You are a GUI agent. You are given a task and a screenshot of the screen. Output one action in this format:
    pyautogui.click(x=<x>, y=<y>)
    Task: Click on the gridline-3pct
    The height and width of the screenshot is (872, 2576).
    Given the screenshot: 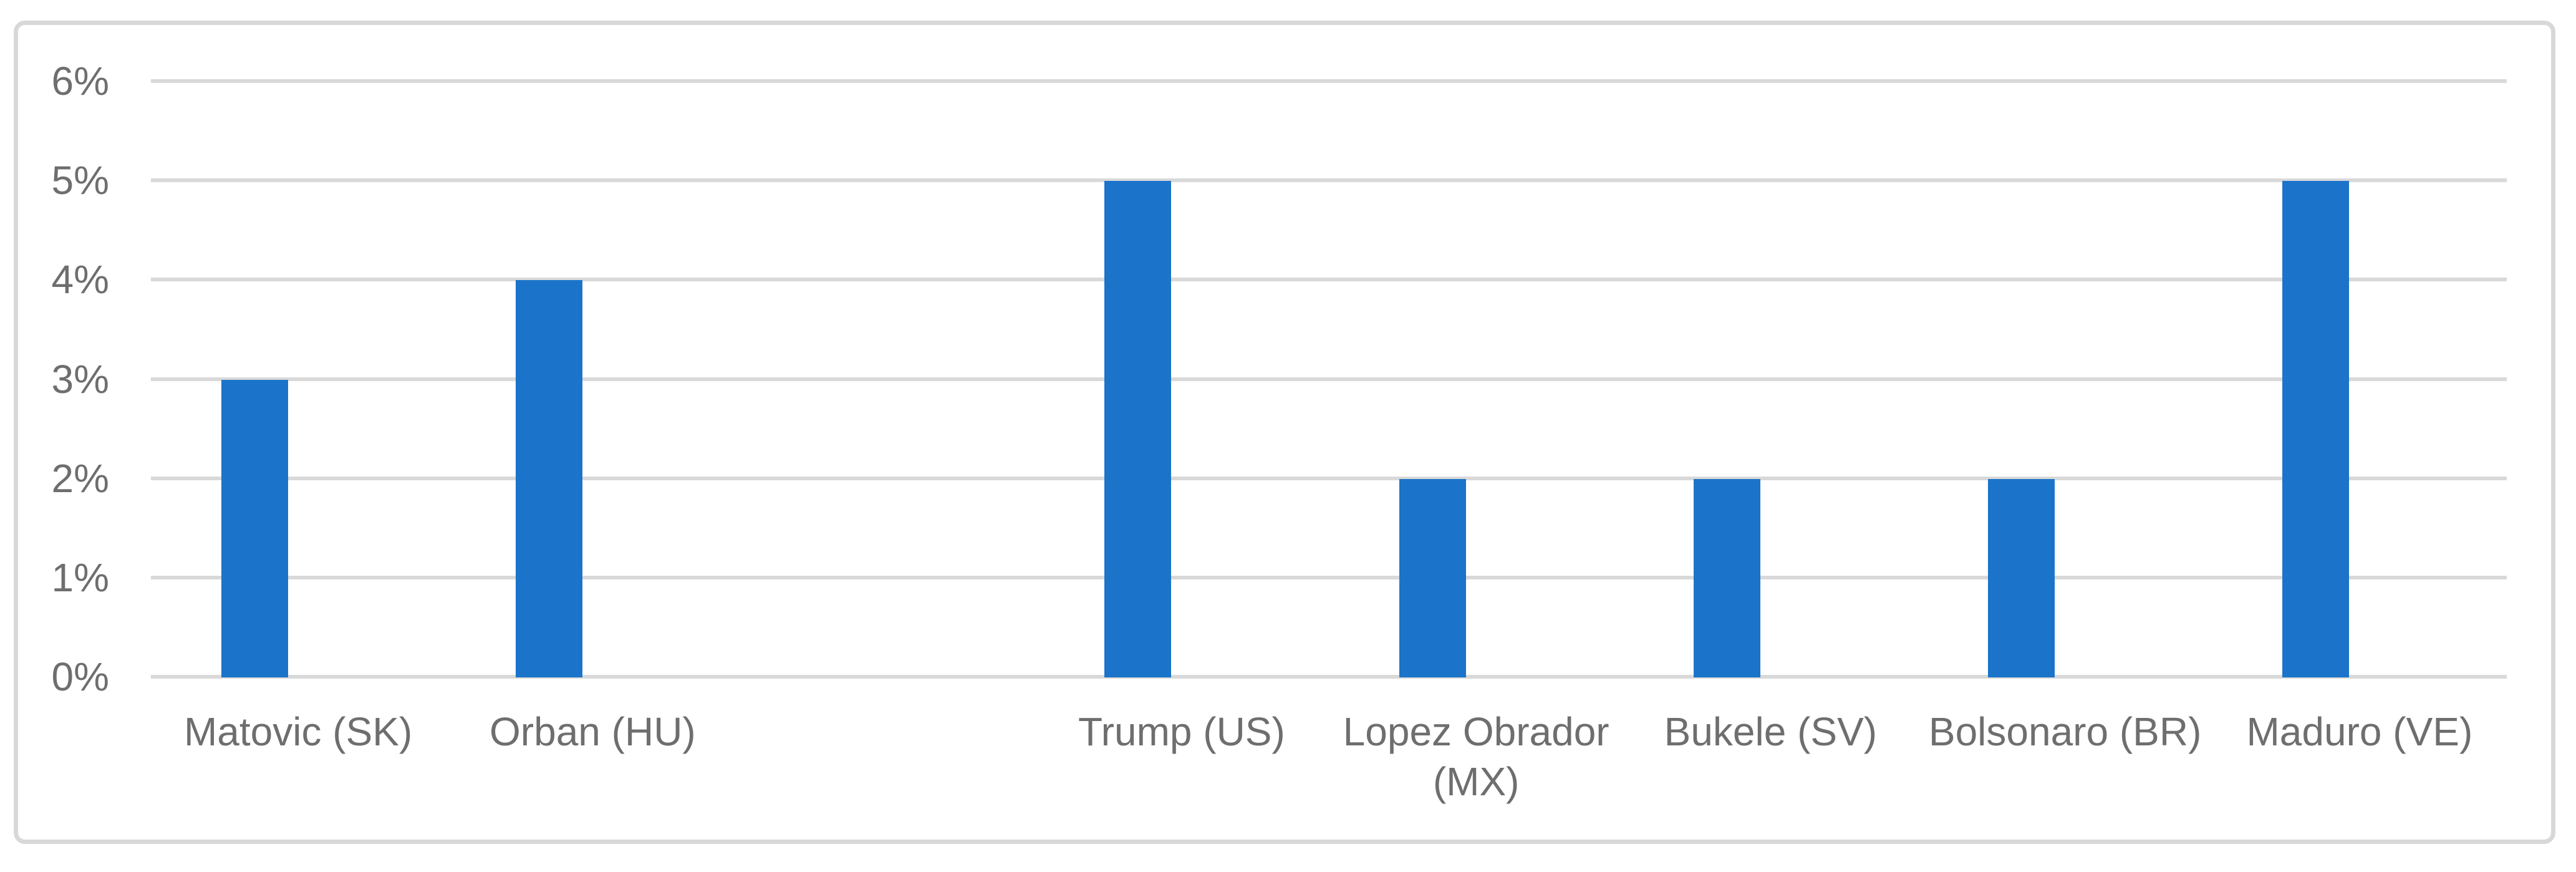 What is the action you would take?
    pyautogui.click(x=1329, y=379)
    